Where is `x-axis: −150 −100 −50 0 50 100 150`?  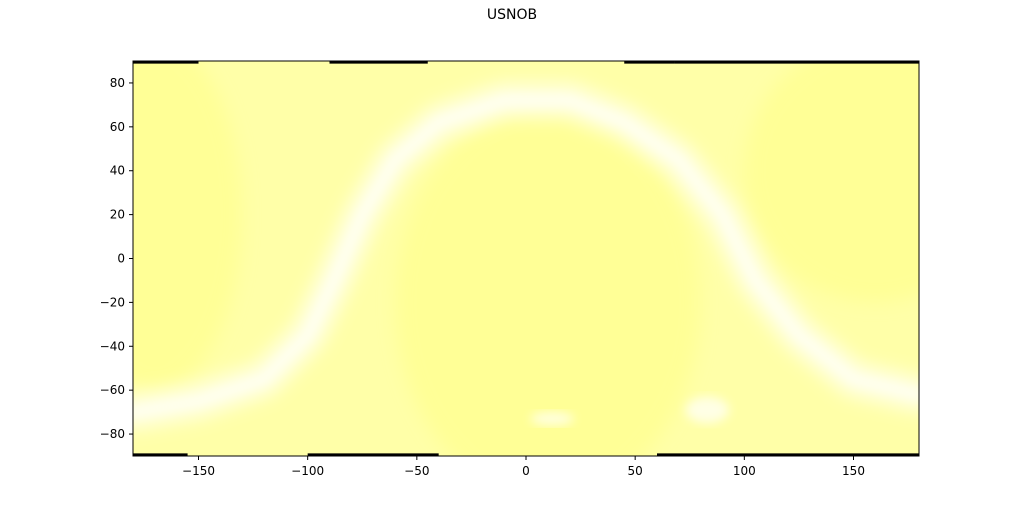
x-axis: −150 −100 −50 0 50 100 150 is located at coordinates (523, 467).